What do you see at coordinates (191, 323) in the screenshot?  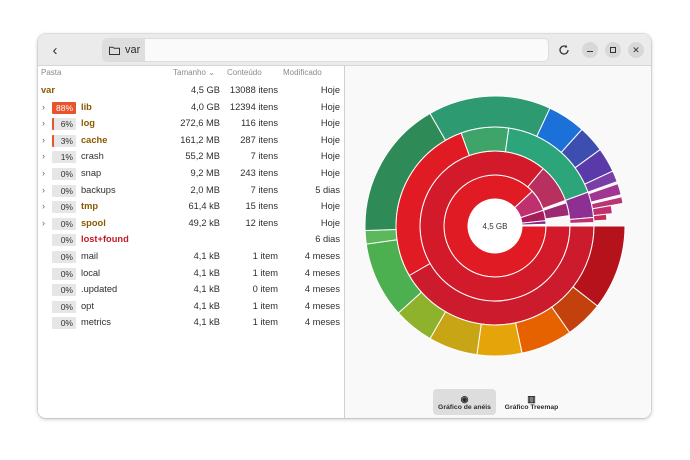 I see `folder-row: 0% metrics 4,1 kB 1 item 4 meses` at bounding box center [191, 323].